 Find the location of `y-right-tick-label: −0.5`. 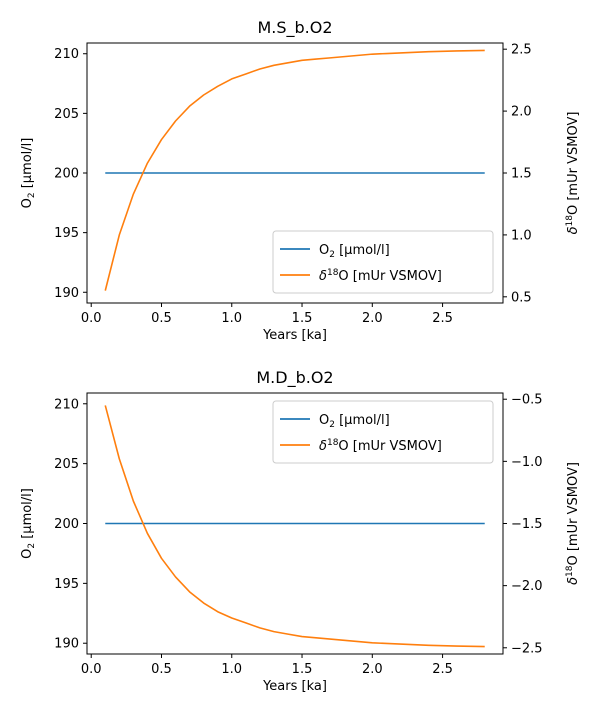

y-right-tick-label: −0.5 is located at coordinates (527, 400).